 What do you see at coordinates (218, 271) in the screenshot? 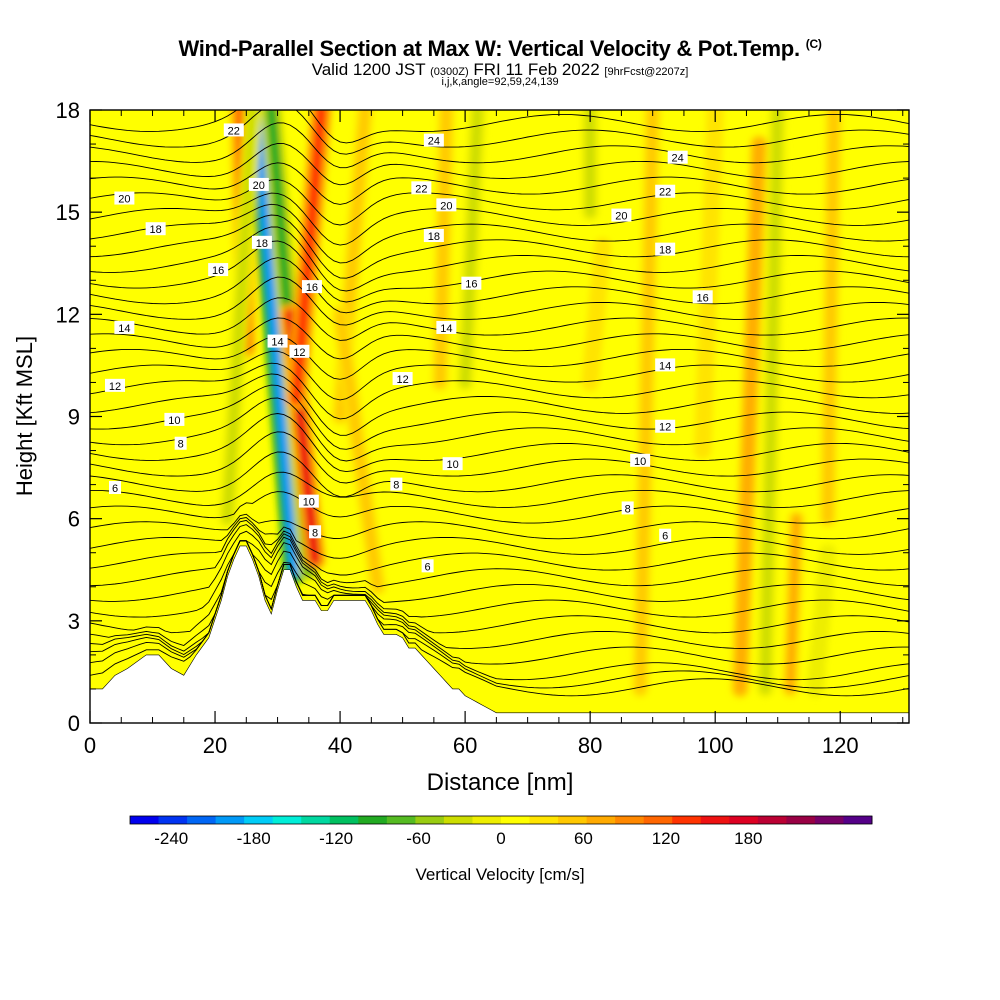
I see `contour-label-text: 16` at bounding box center [218, 271].